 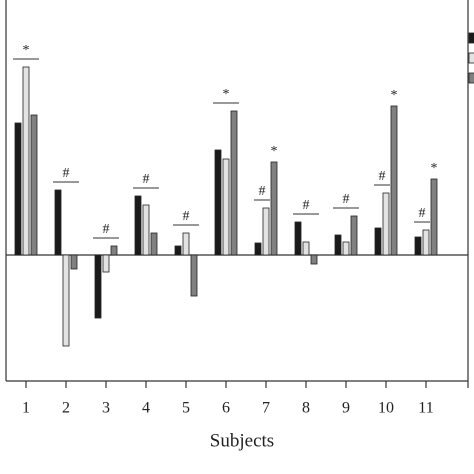 I want to click on x-axis-label: Subjects, so click(x=242, y=440).